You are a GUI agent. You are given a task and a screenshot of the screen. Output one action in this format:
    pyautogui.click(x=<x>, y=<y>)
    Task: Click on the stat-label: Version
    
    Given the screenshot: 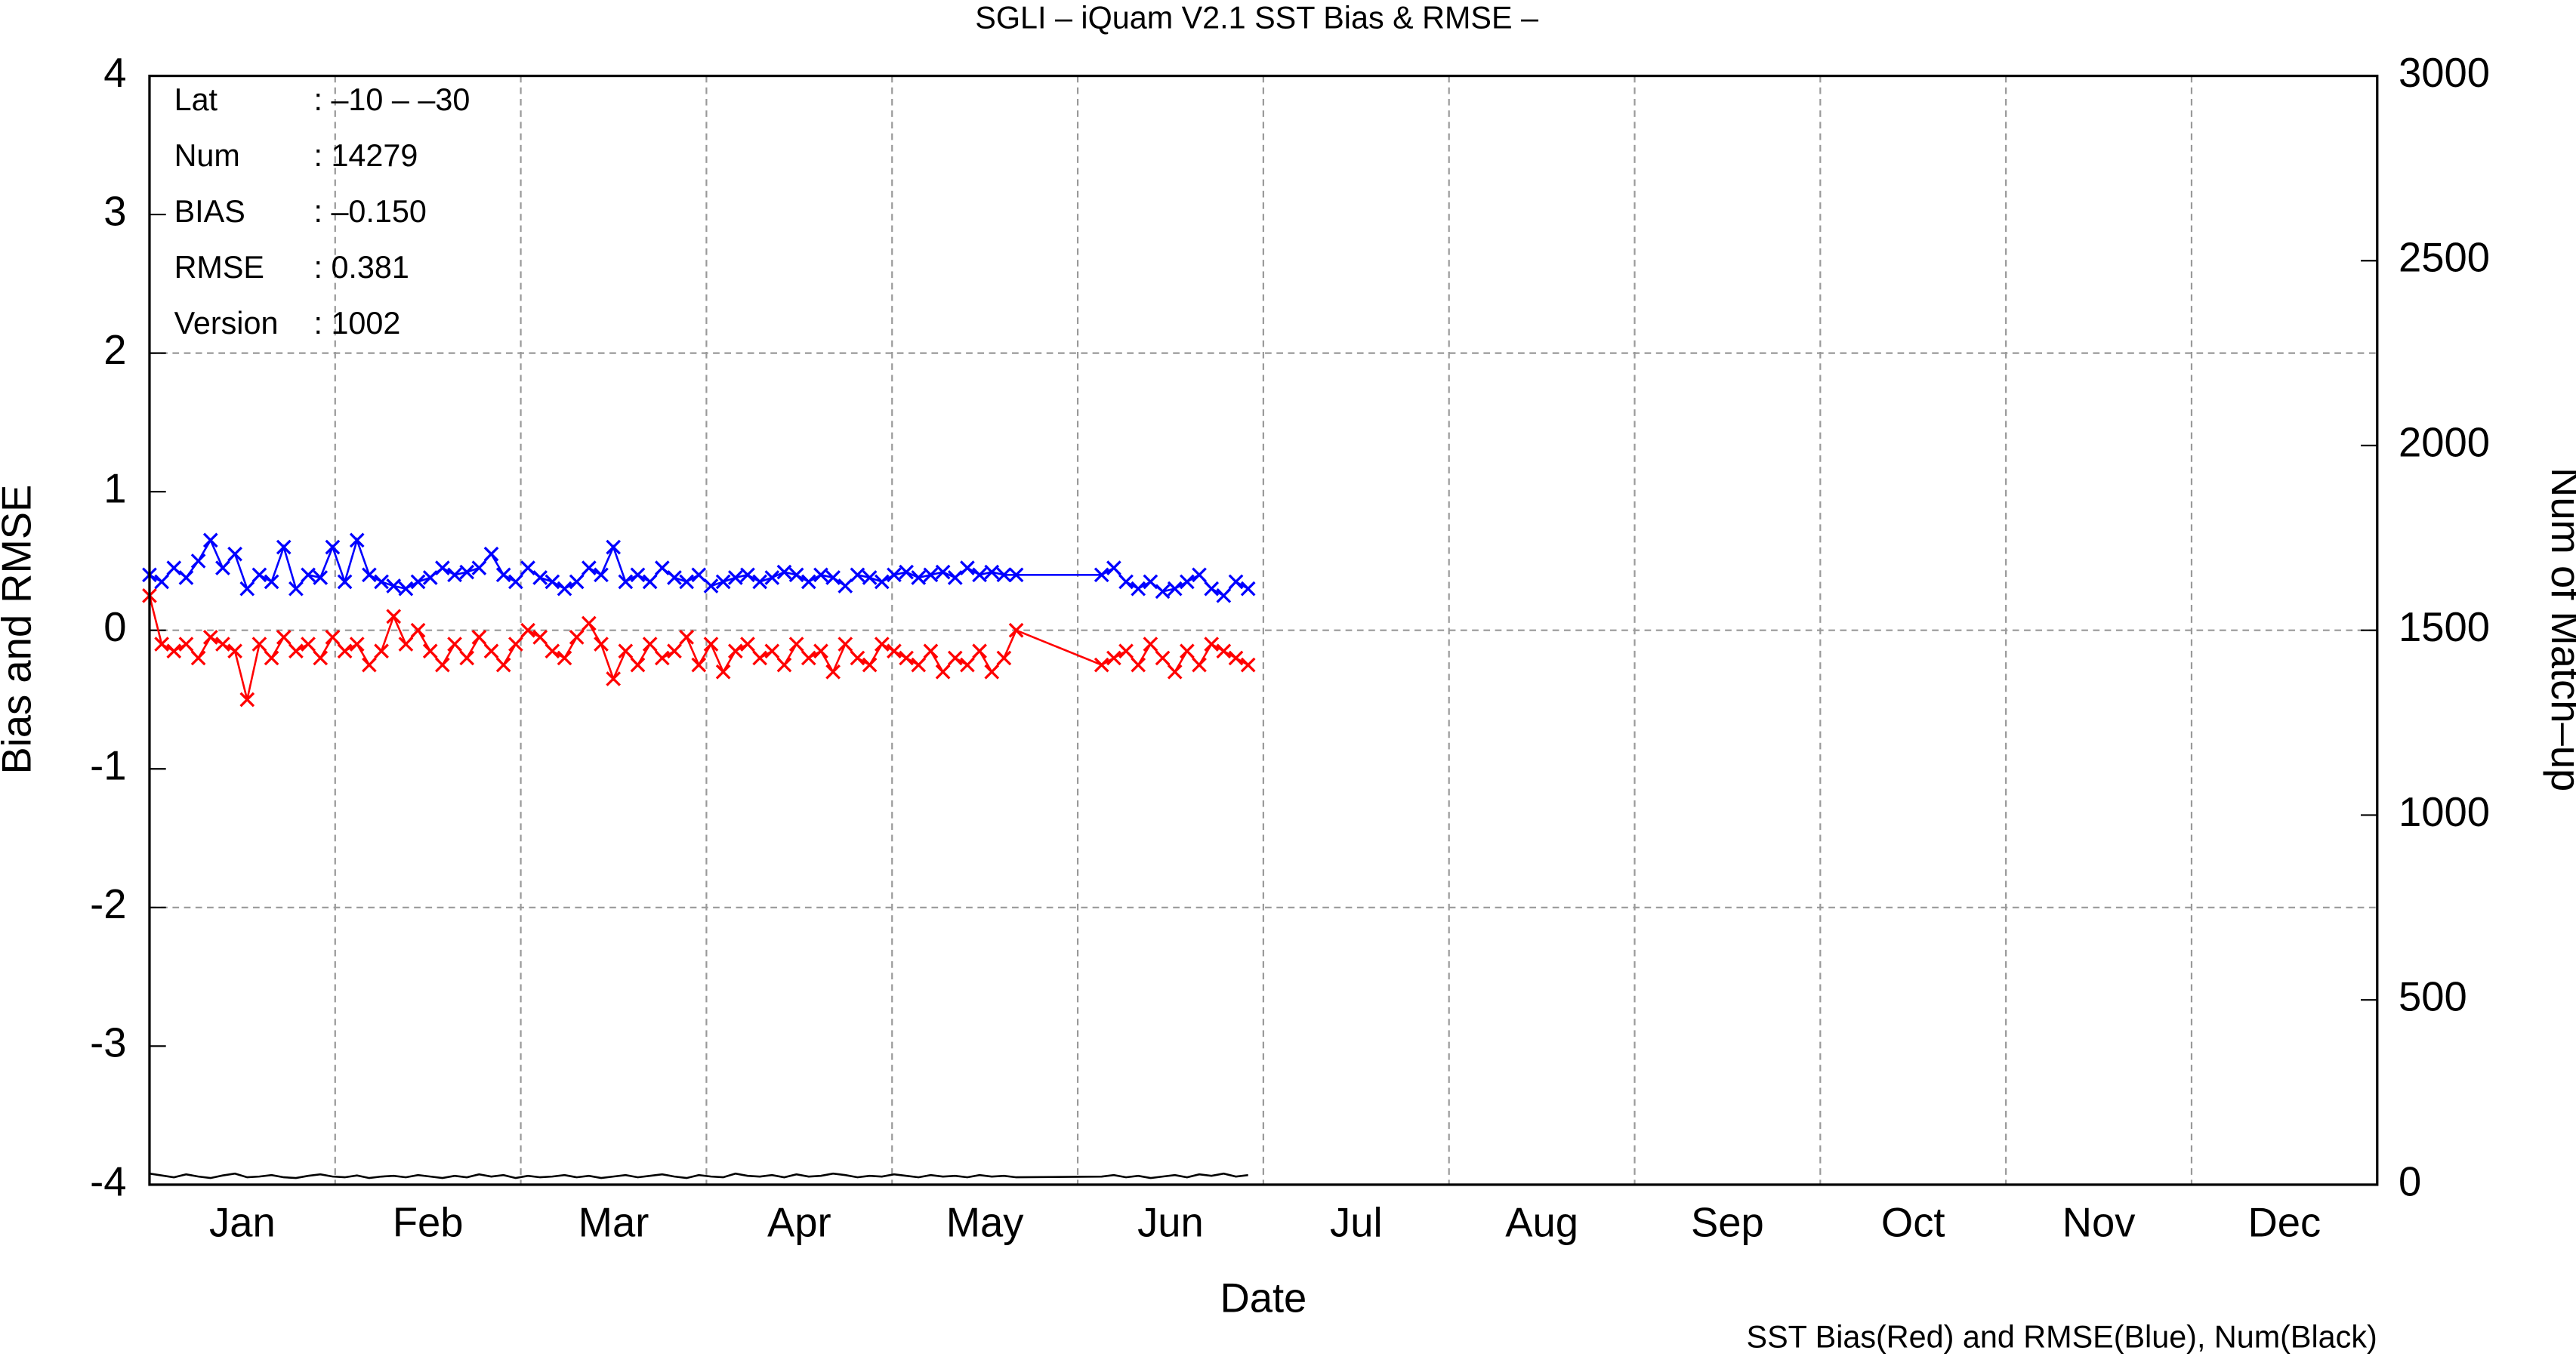 What is the action you would take?
    pyautogui.click(x=226, y=323)
    